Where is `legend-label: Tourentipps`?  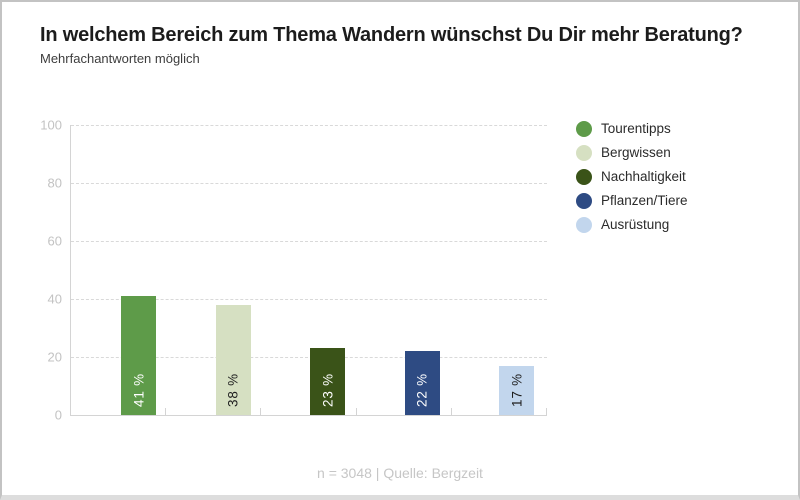 legend-label: Tourentipps is located at coordinates (636, 128).